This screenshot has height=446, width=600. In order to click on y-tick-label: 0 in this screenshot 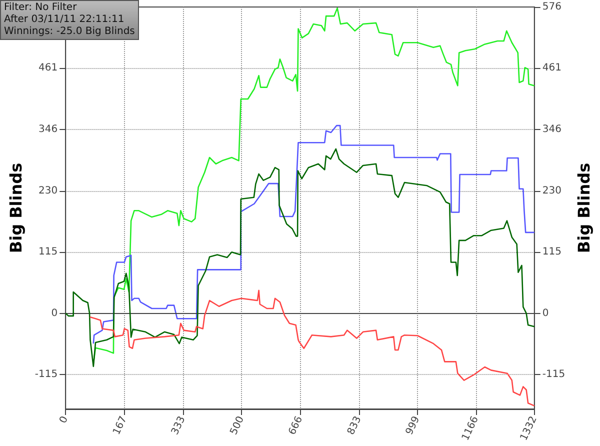, I will do `click(54, 313)`.